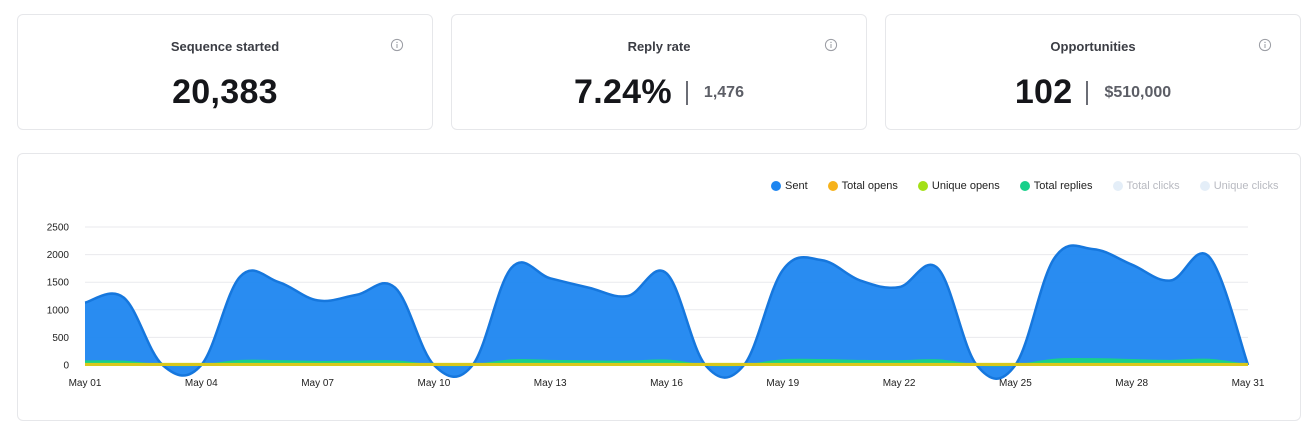  What do you see at coordinates (1093, 46) in the screenshot?
I see `card-title: Opportunities` at bounding box center [1093, 46].